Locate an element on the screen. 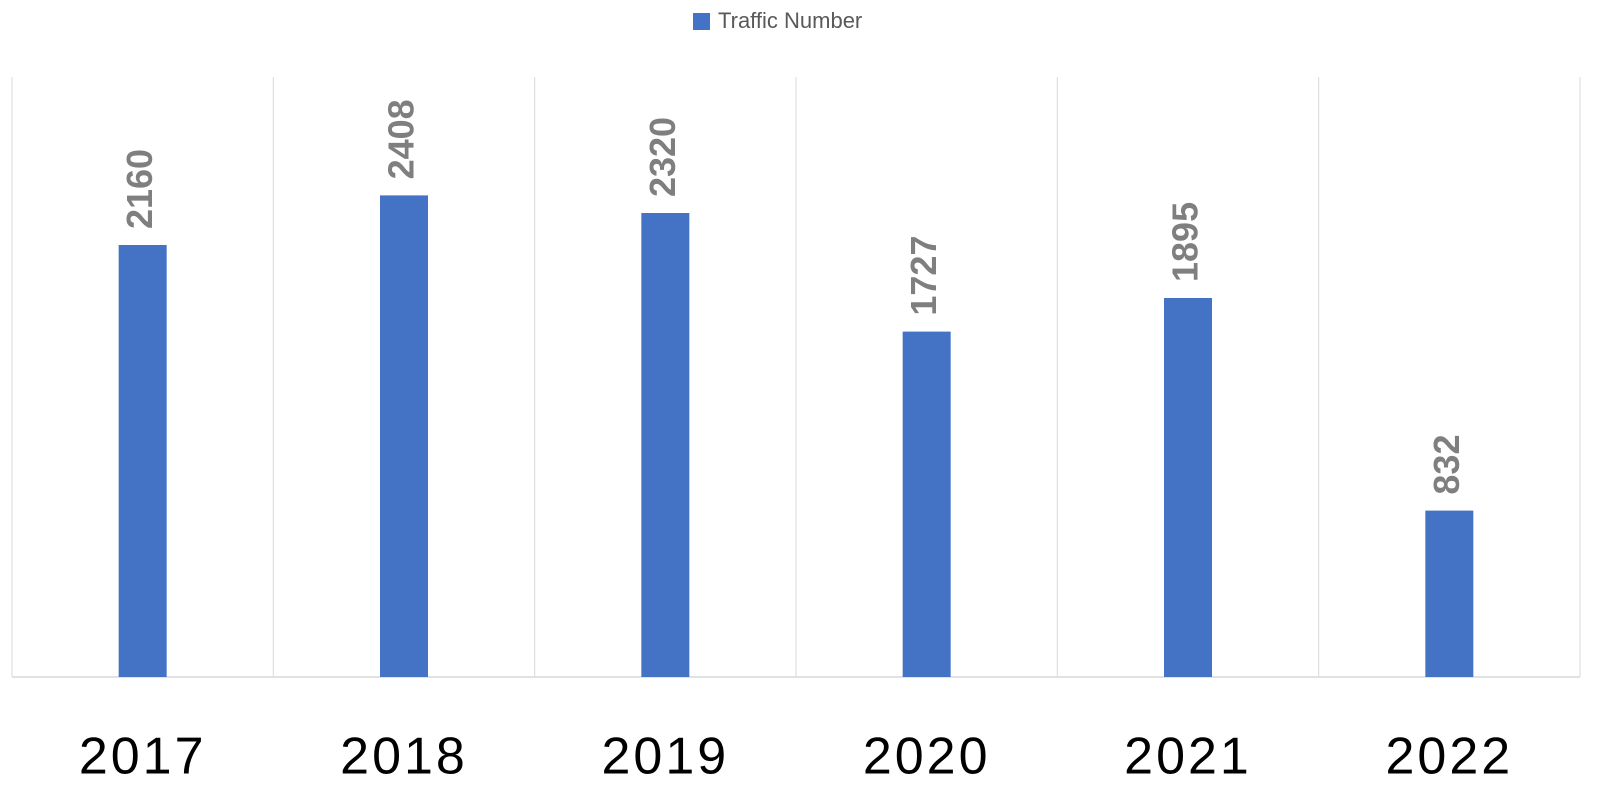 Image resolution: width=1597 pixels, height=798 pixels. legend-swatch is located at coordinates (701, 21).